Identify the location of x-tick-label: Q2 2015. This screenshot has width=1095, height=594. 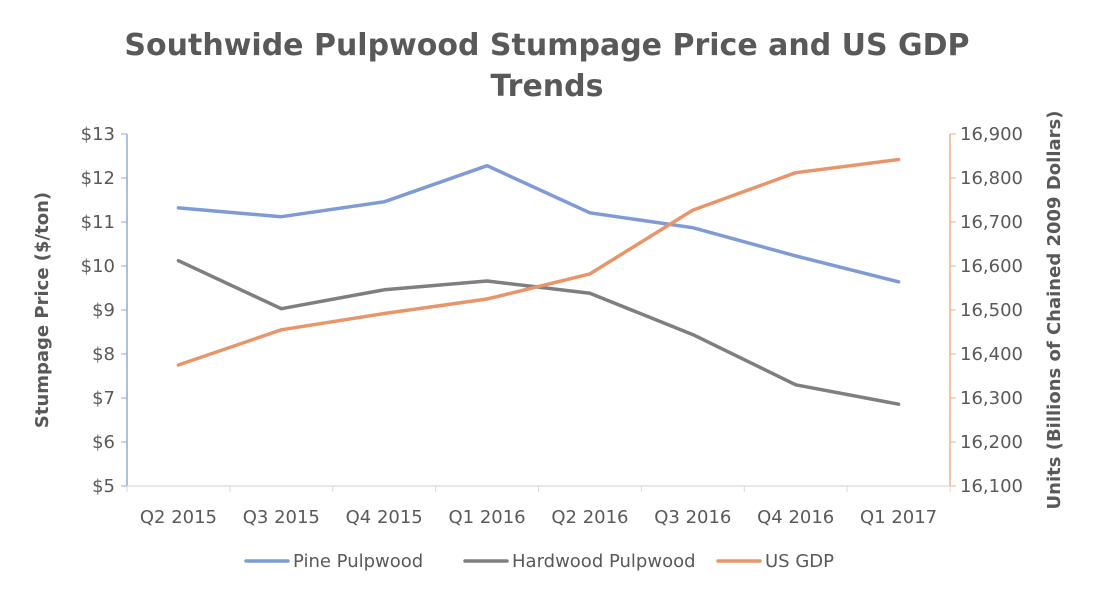
(178, 517).